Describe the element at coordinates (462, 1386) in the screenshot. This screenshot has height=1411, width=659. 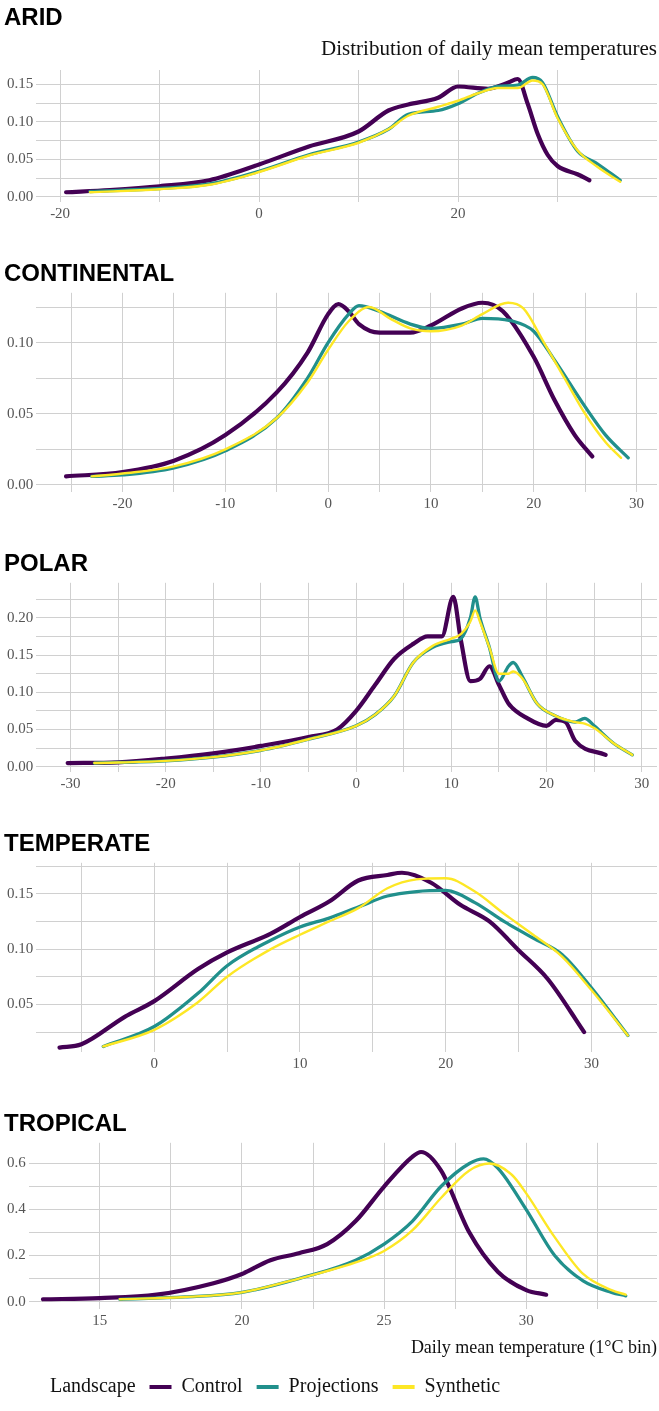
I see `legend-label: Synthetic` at that location.